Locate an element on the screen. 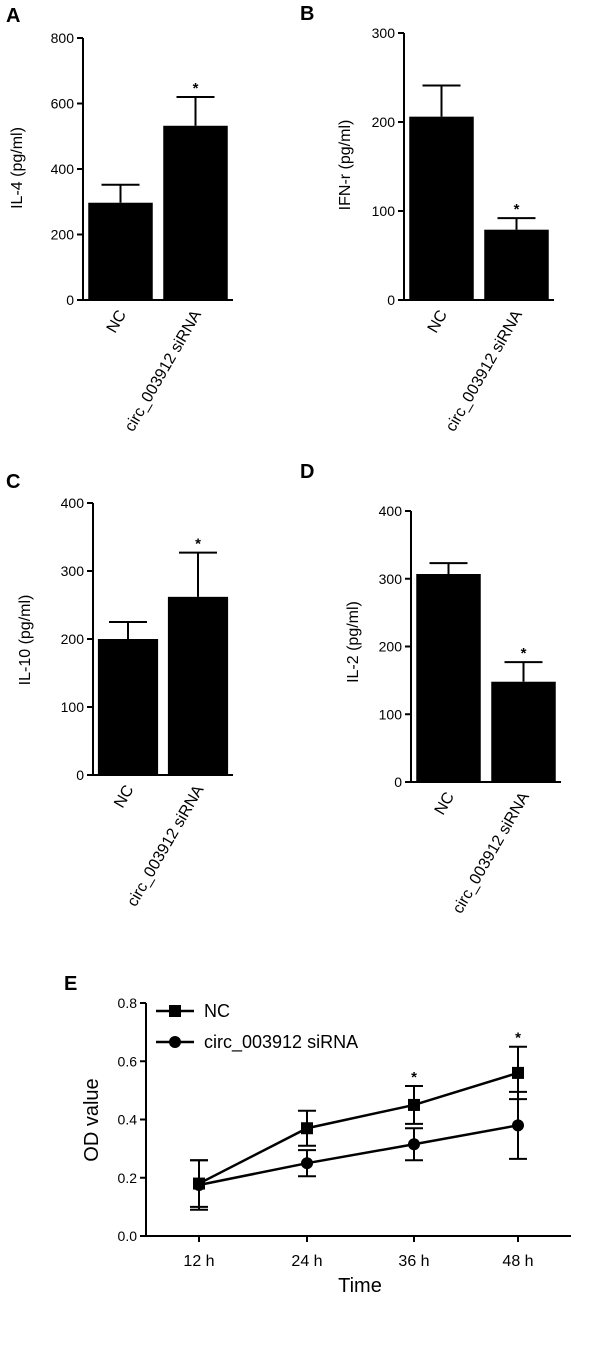 Image resolution: width=597 pixels, height=1350 pixels. y-tick-label: 0.4 is located at coordinates (128, 1120).